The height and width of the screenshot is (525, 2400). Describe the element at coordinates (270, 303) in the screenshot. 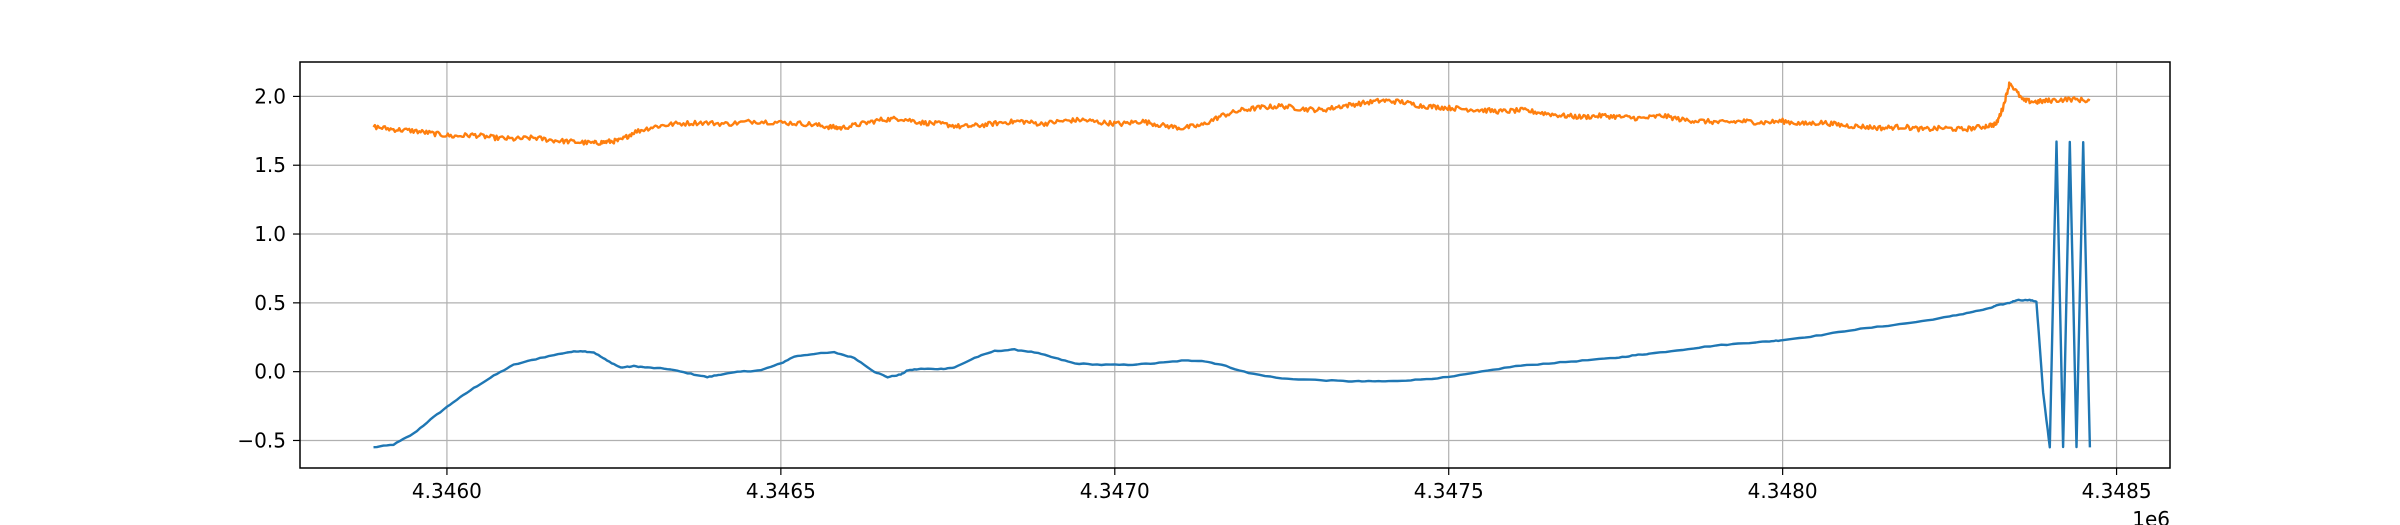

I see `y-tick-label: 0.5` at that location.